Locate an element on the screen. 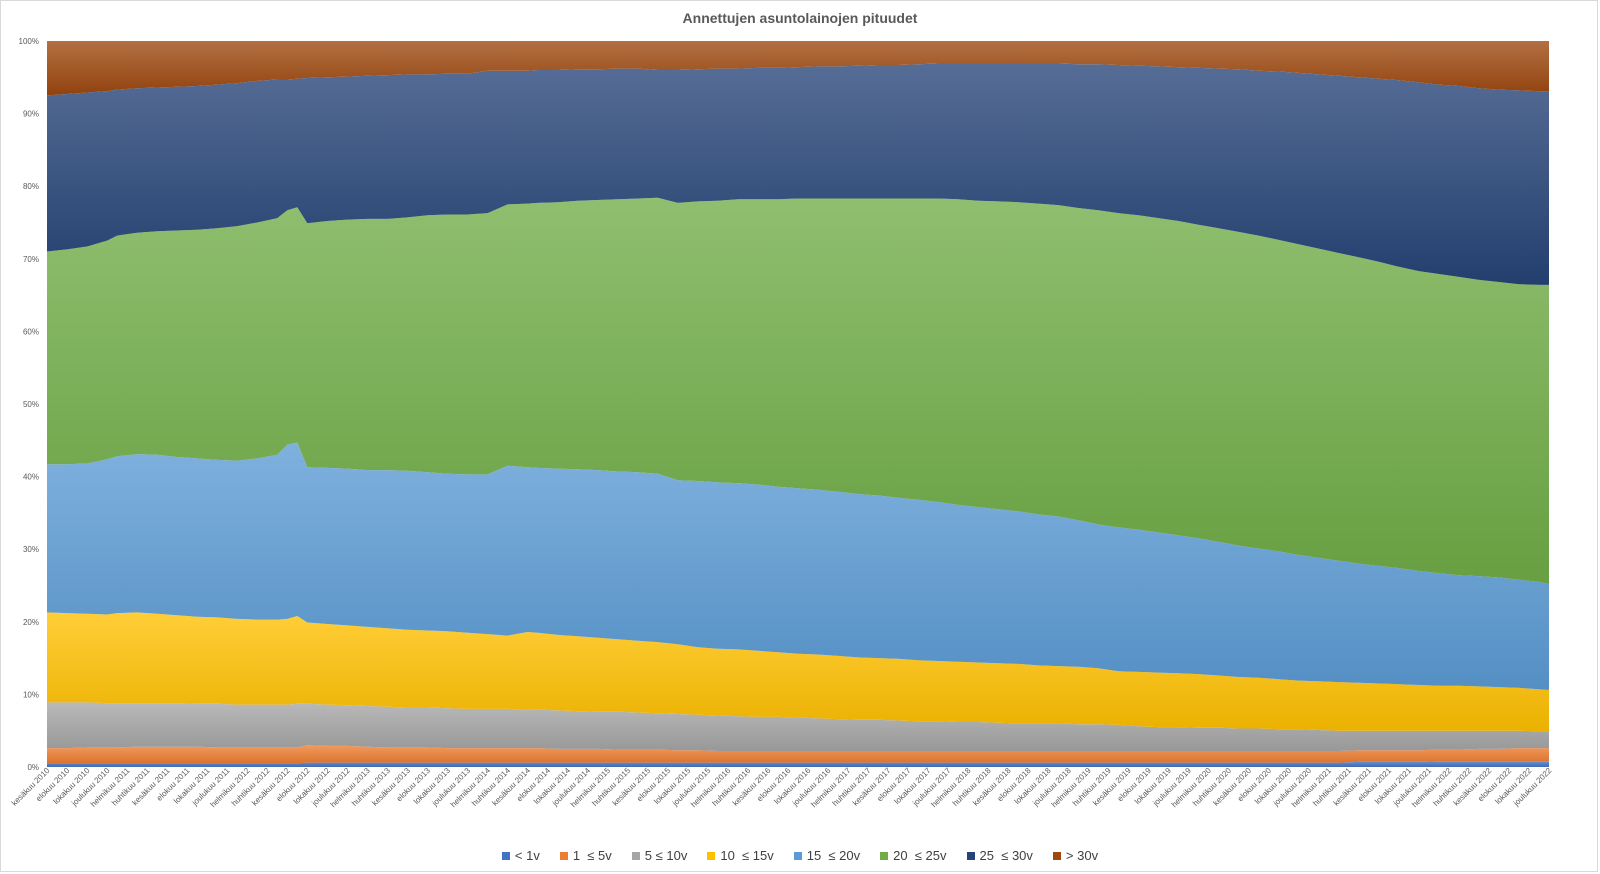 This screenshot has width=1600, height=874. y-tick-label: 40% is located at coordinates (31, 477).